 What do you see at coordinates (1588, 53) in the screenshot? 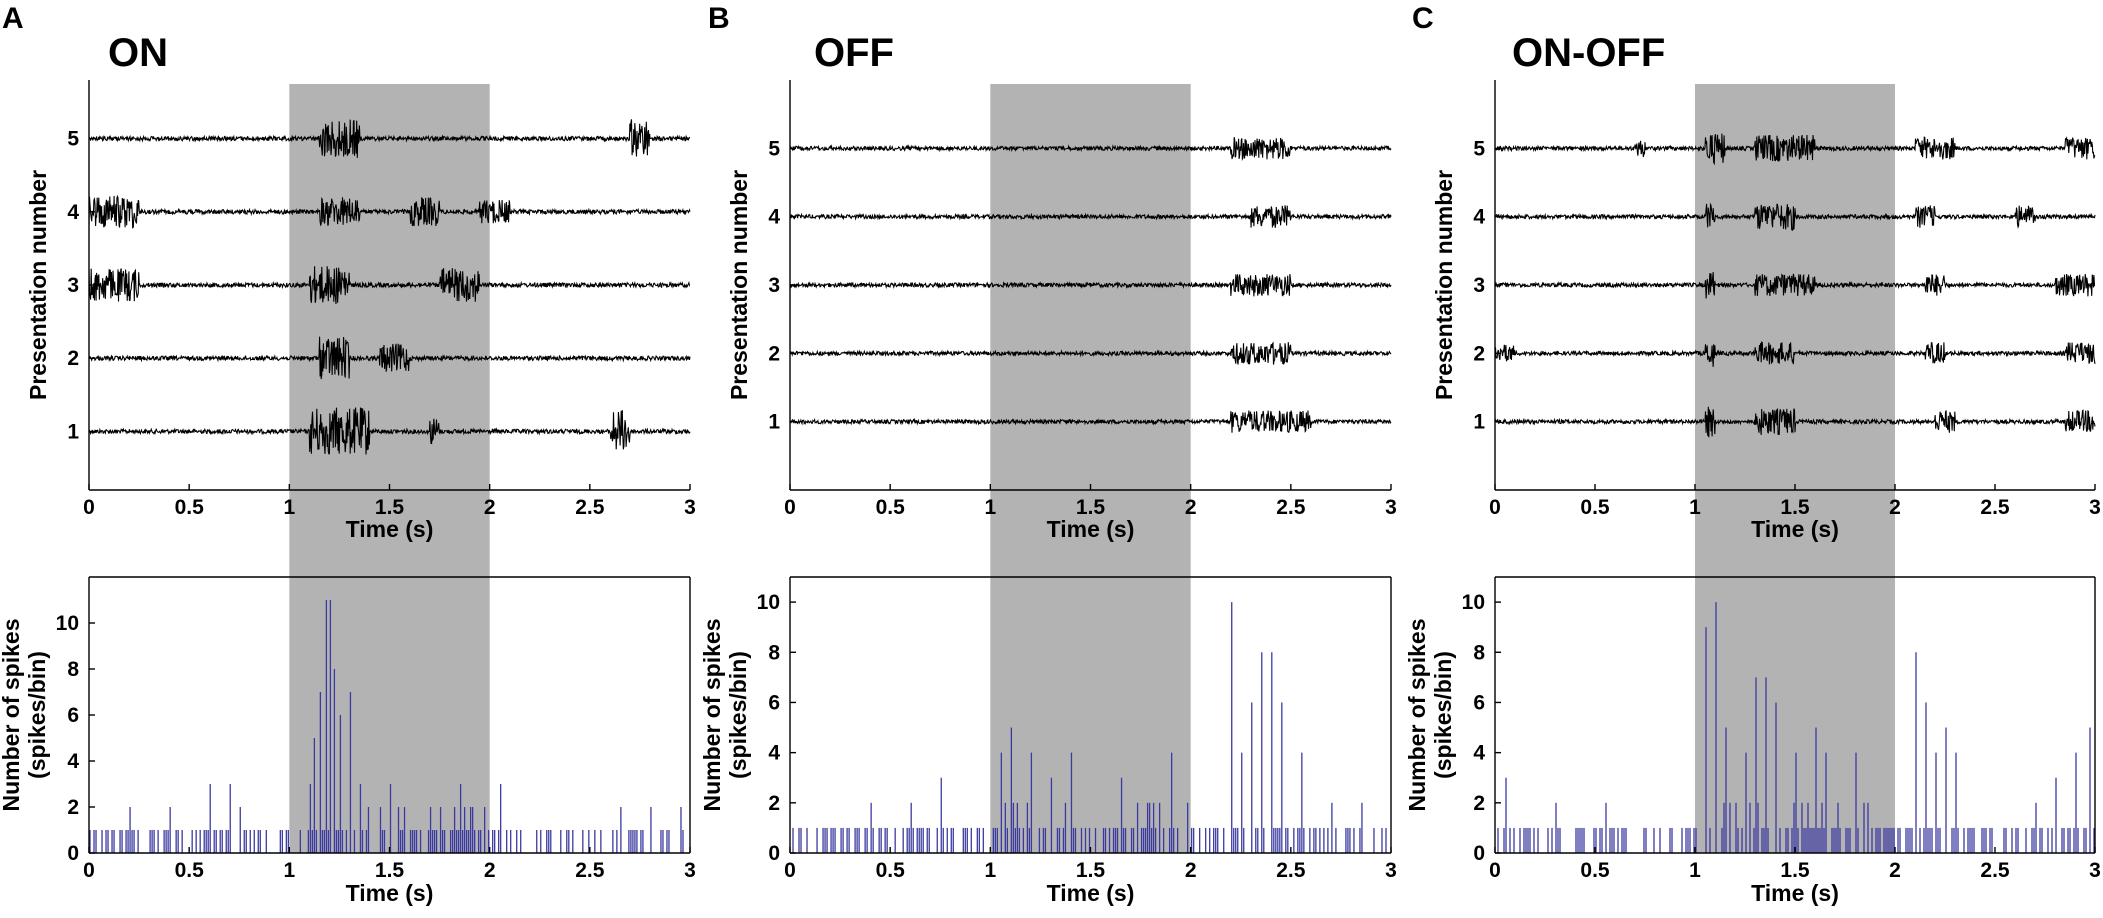
I see `panel-title: ON-OFF` at bounding box center [1588, 53].